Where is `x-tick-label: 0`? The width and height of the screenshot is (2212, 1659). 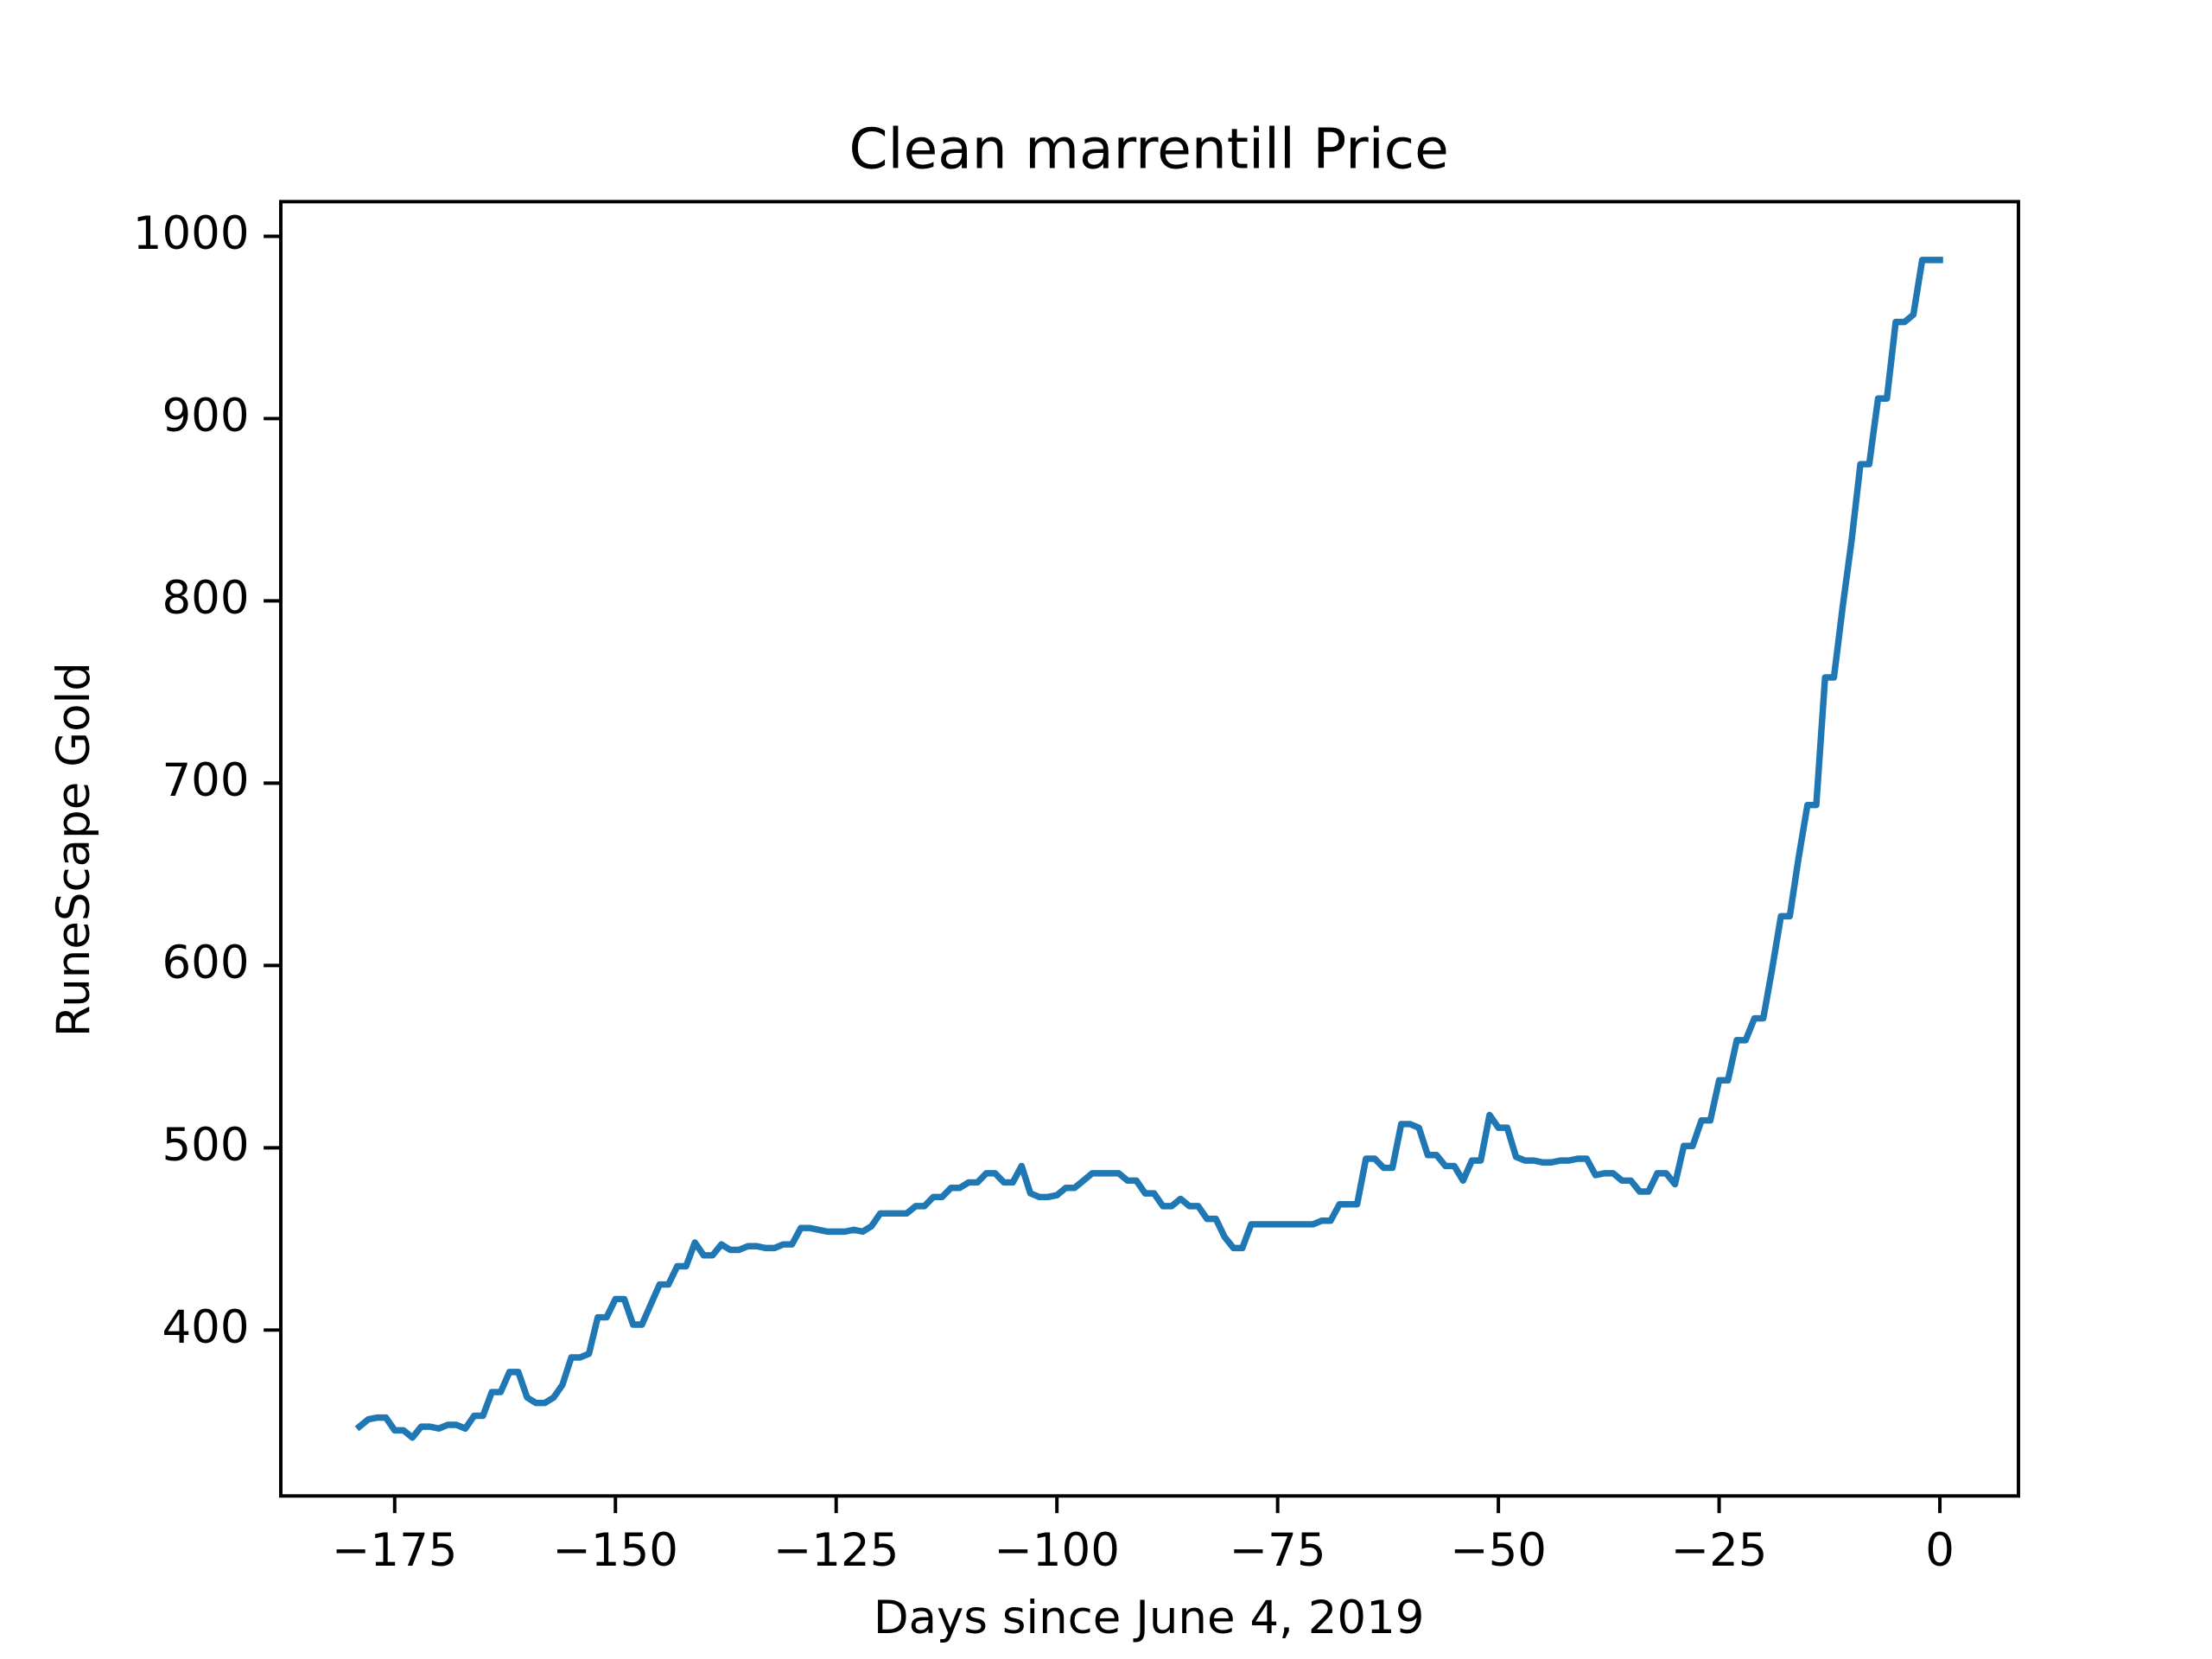 x-tick-label: 0 is located at coordinates (1940, 1550).